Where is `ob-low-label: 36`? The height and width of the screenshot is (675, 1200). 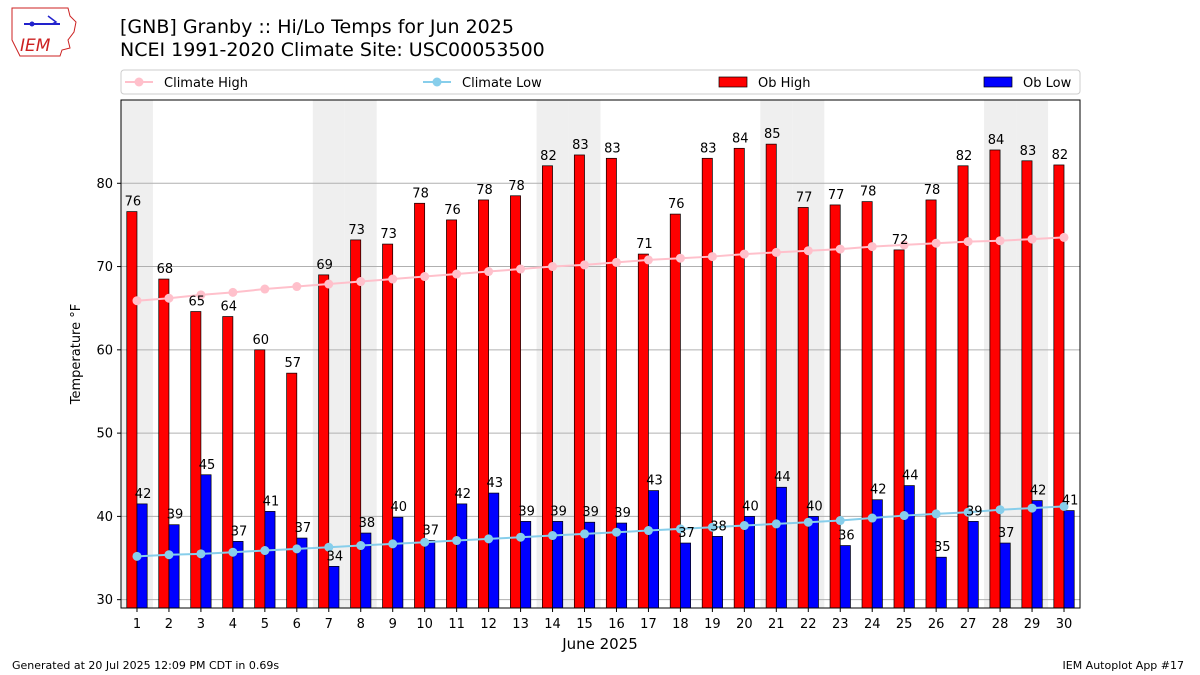
ob-low-label: 36 is located at coordinates (846, 536).